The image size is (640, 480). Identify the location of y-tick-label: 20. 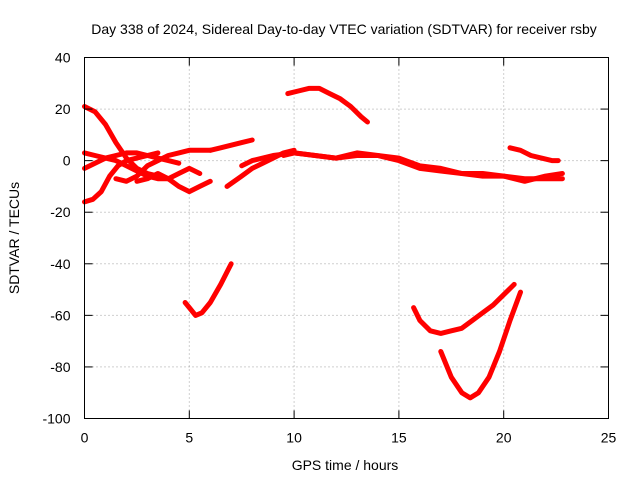
(63, 109).